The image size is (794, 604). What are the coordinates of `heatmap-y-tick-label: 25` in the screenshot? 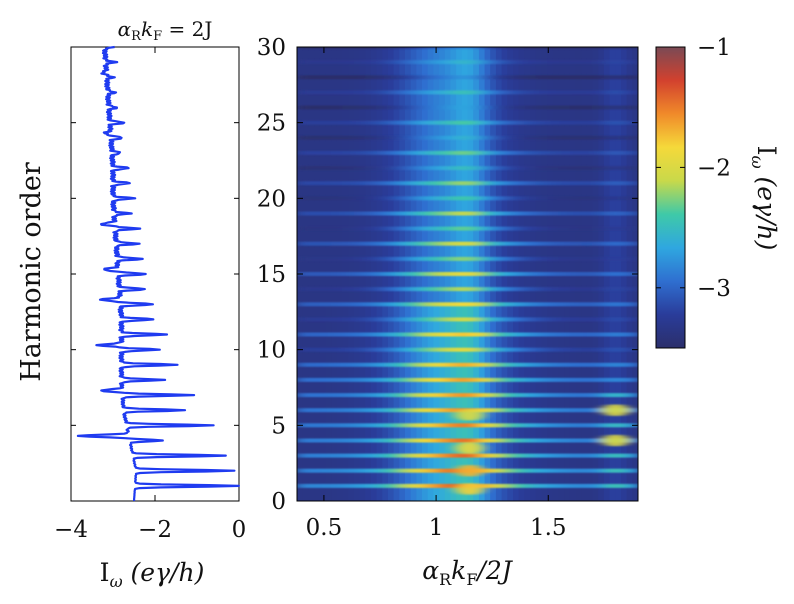 It's located at (271, 124).